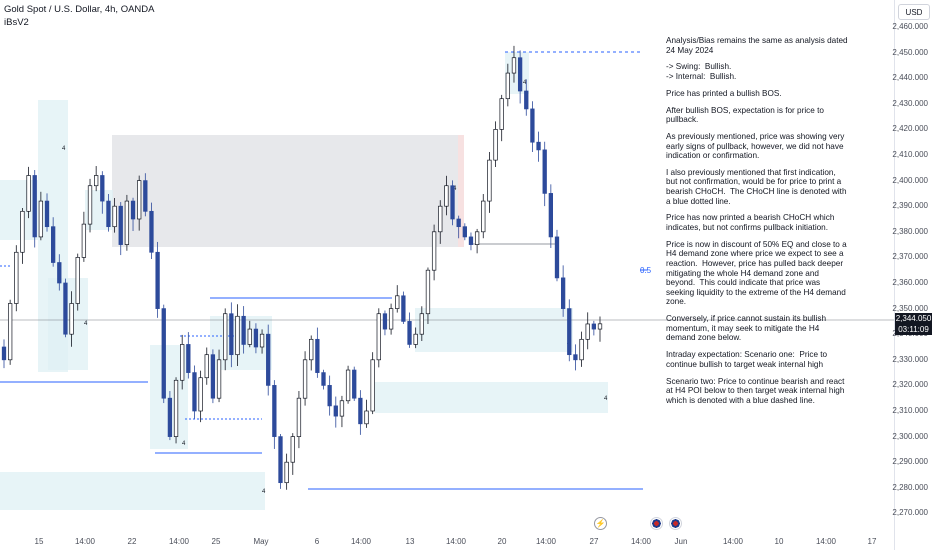 The image size is (932, 550). Describe the element at coordinates (910, 231) in the screenshot. I see `price-tick: 2,380.000` at that location.